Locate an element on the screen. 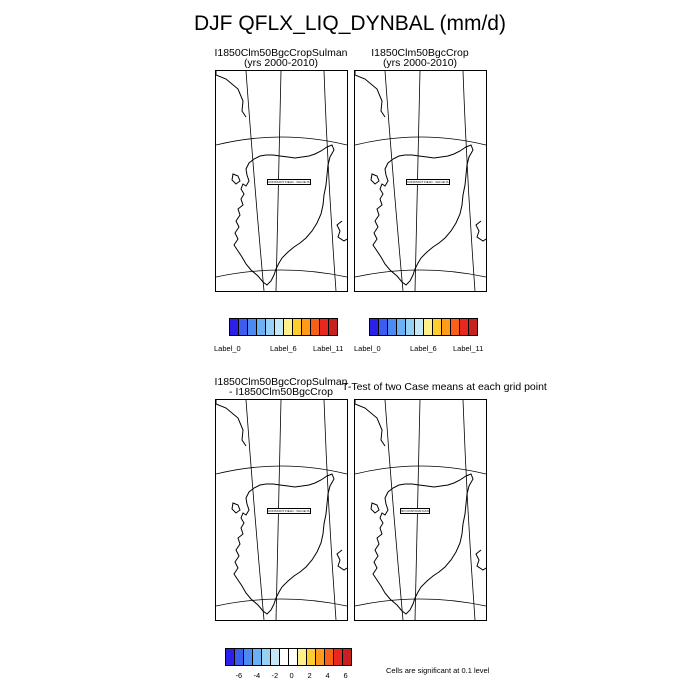 The image size is (700, 700). diff-colorbar-tick: 4 is located at coordinates (327, 675).